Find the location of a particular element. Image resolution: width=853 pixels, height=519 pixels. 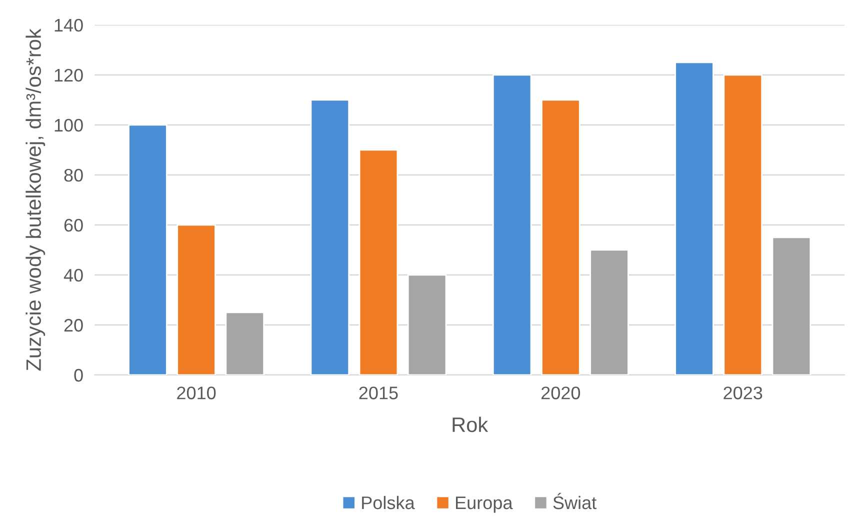

x-tick-label: 2020 is located at coordinates (561, 393).